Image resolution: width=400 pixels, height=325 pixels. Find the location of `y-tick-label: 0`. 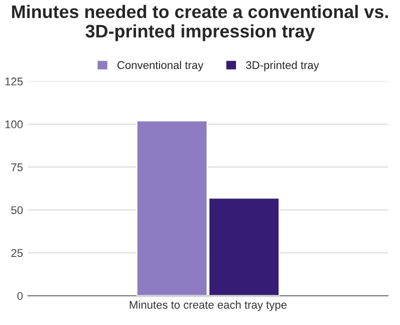

y-tick-label: 0 is located at coordinates (20, 296).